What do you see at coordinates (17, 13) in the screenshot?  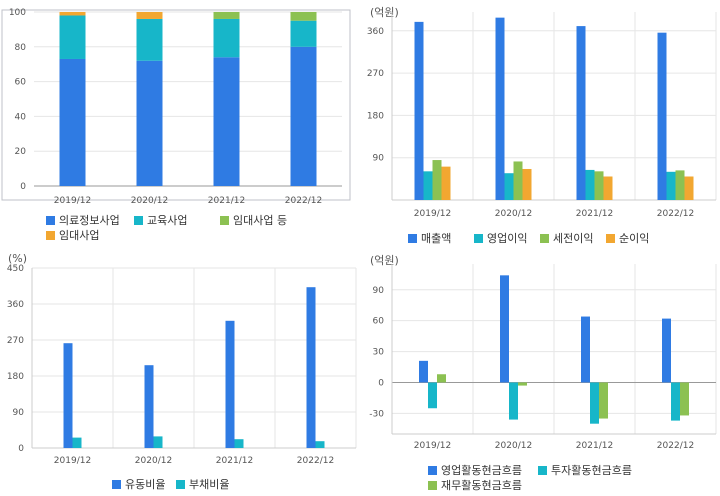 I see `y-tick-label: 100` at bounding box center [17, 13].